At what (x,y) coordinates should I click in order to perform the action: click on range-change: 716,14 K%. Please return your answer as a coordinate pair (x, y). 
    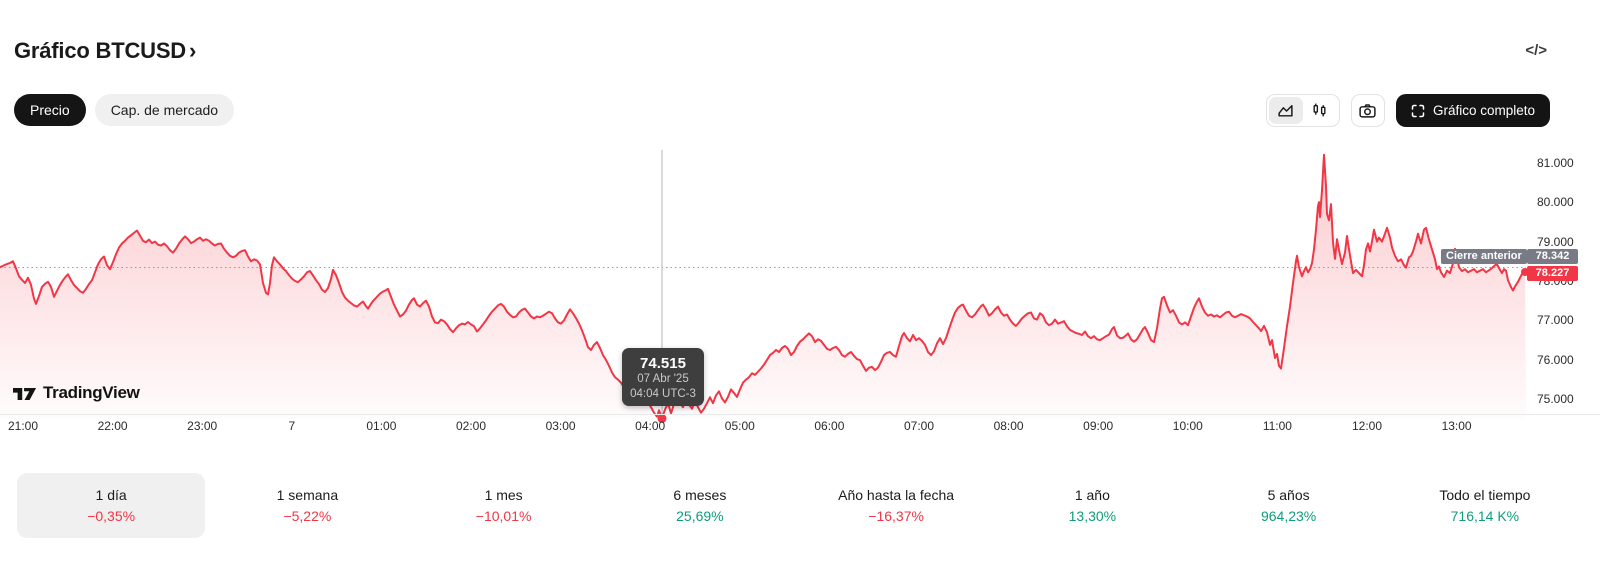
    Looking at the image, I should click on (1485, 516).